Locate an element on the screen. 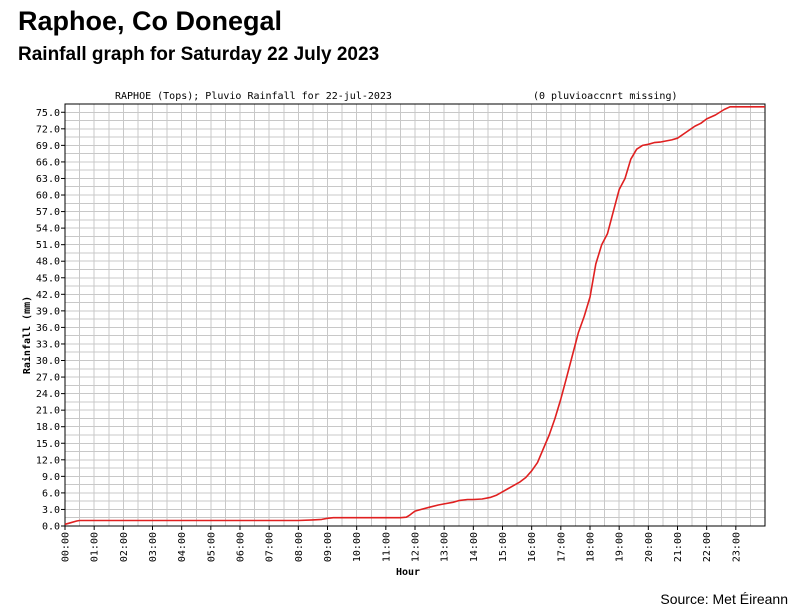 This screenshot has width=800, height=613. y-tick-label: 6.0 is located at coordinates (51, 493).